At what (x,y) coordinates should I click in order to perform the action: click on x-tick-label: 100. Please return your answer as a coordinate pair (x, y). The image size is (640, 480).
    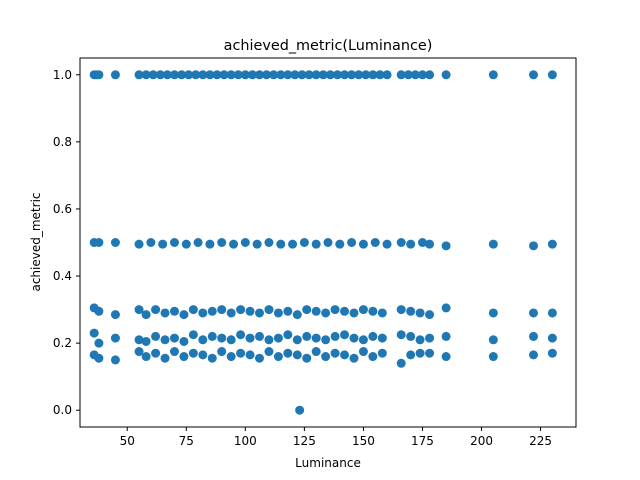
    Looking at the image, I should click on (245, 441).